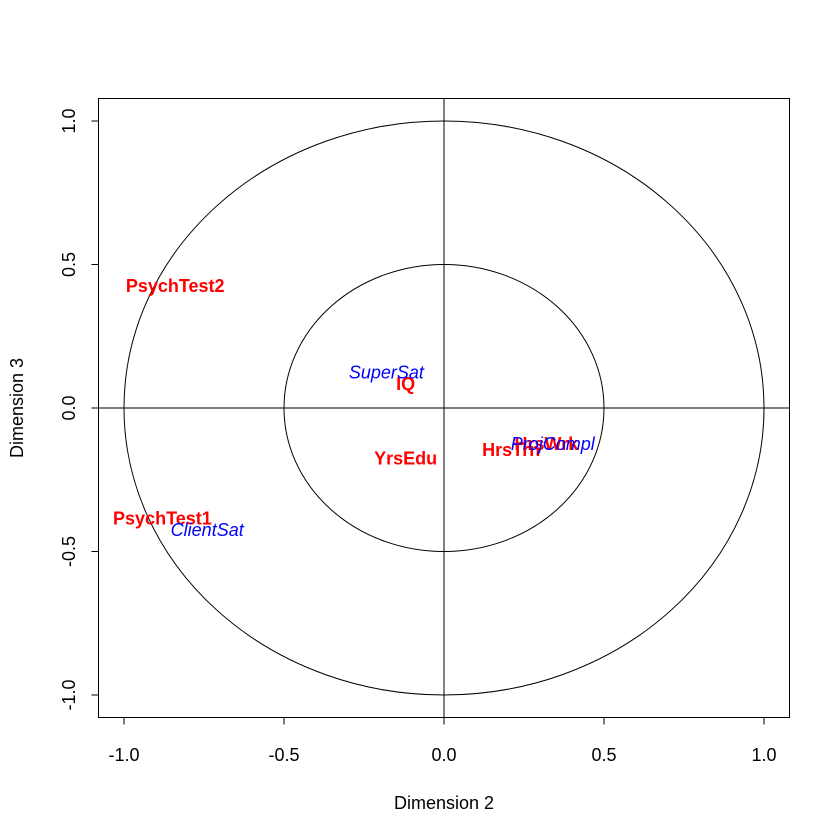  Describe the element at coordinates (444, 803) in the screenshot. I see `x-axis-title: Dimension 2` at that location.